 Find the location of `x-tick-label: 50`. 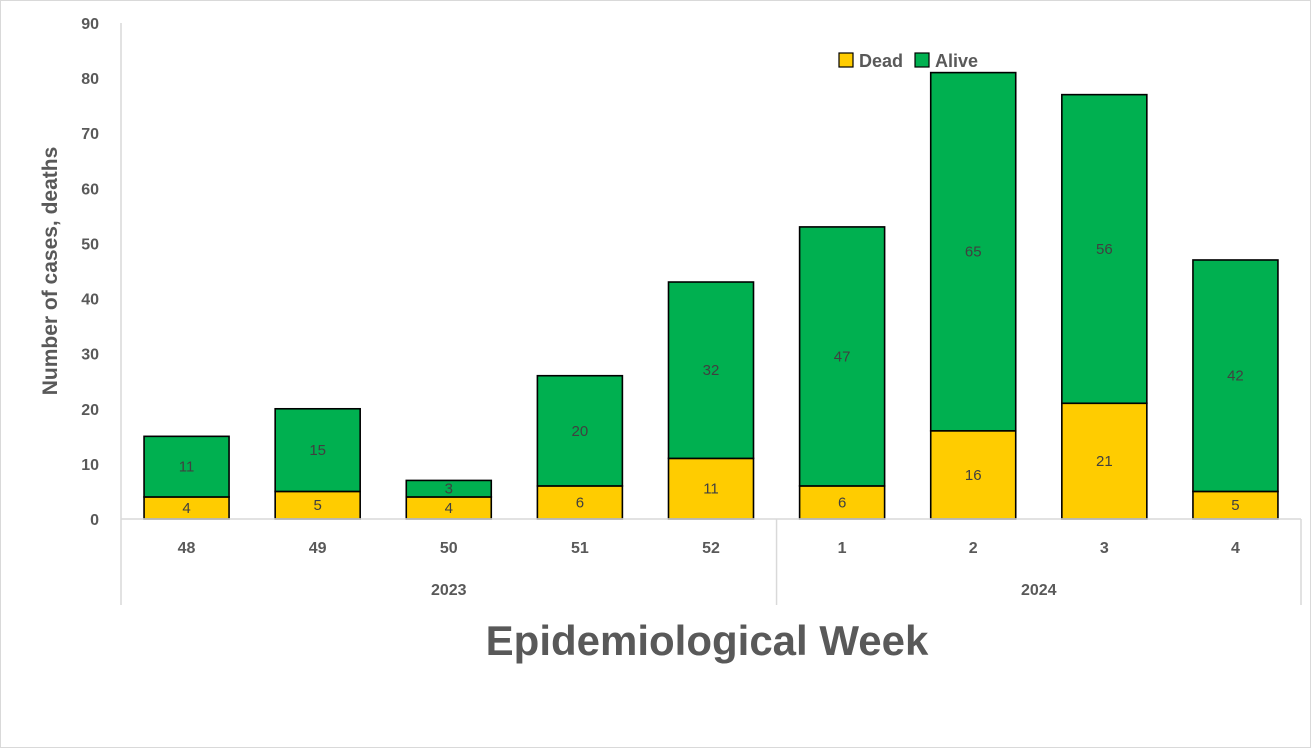

x-tick-label: 50 is located at coordinates (449, 548).